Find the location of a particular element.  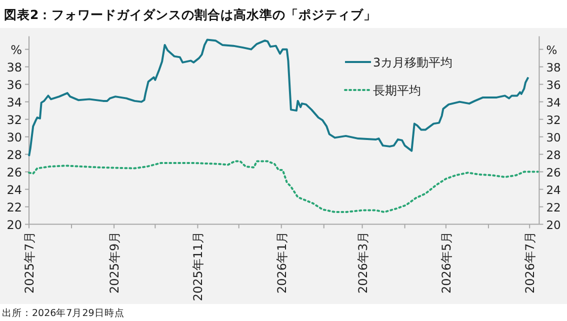

y2-tick-label: 24 is located at coordinates (553, 189).